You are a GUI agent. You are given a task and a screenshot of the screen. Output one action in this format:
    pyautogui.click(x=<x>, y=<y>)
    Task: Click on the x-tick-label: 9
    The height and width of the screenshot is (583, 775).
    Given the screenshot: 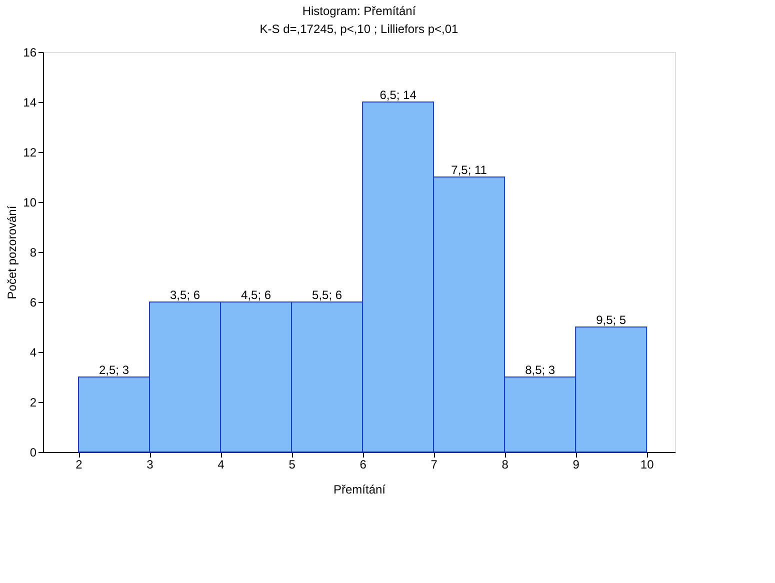 What is the action you would take?
    pyautogui.click(x=576, y=465)
    